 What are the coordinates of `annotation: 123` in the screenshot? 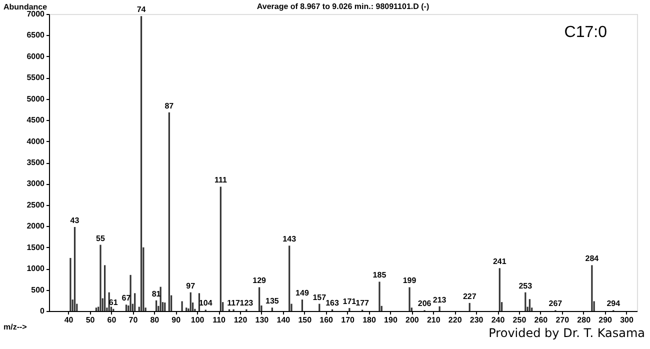 It's located at (247, 303).